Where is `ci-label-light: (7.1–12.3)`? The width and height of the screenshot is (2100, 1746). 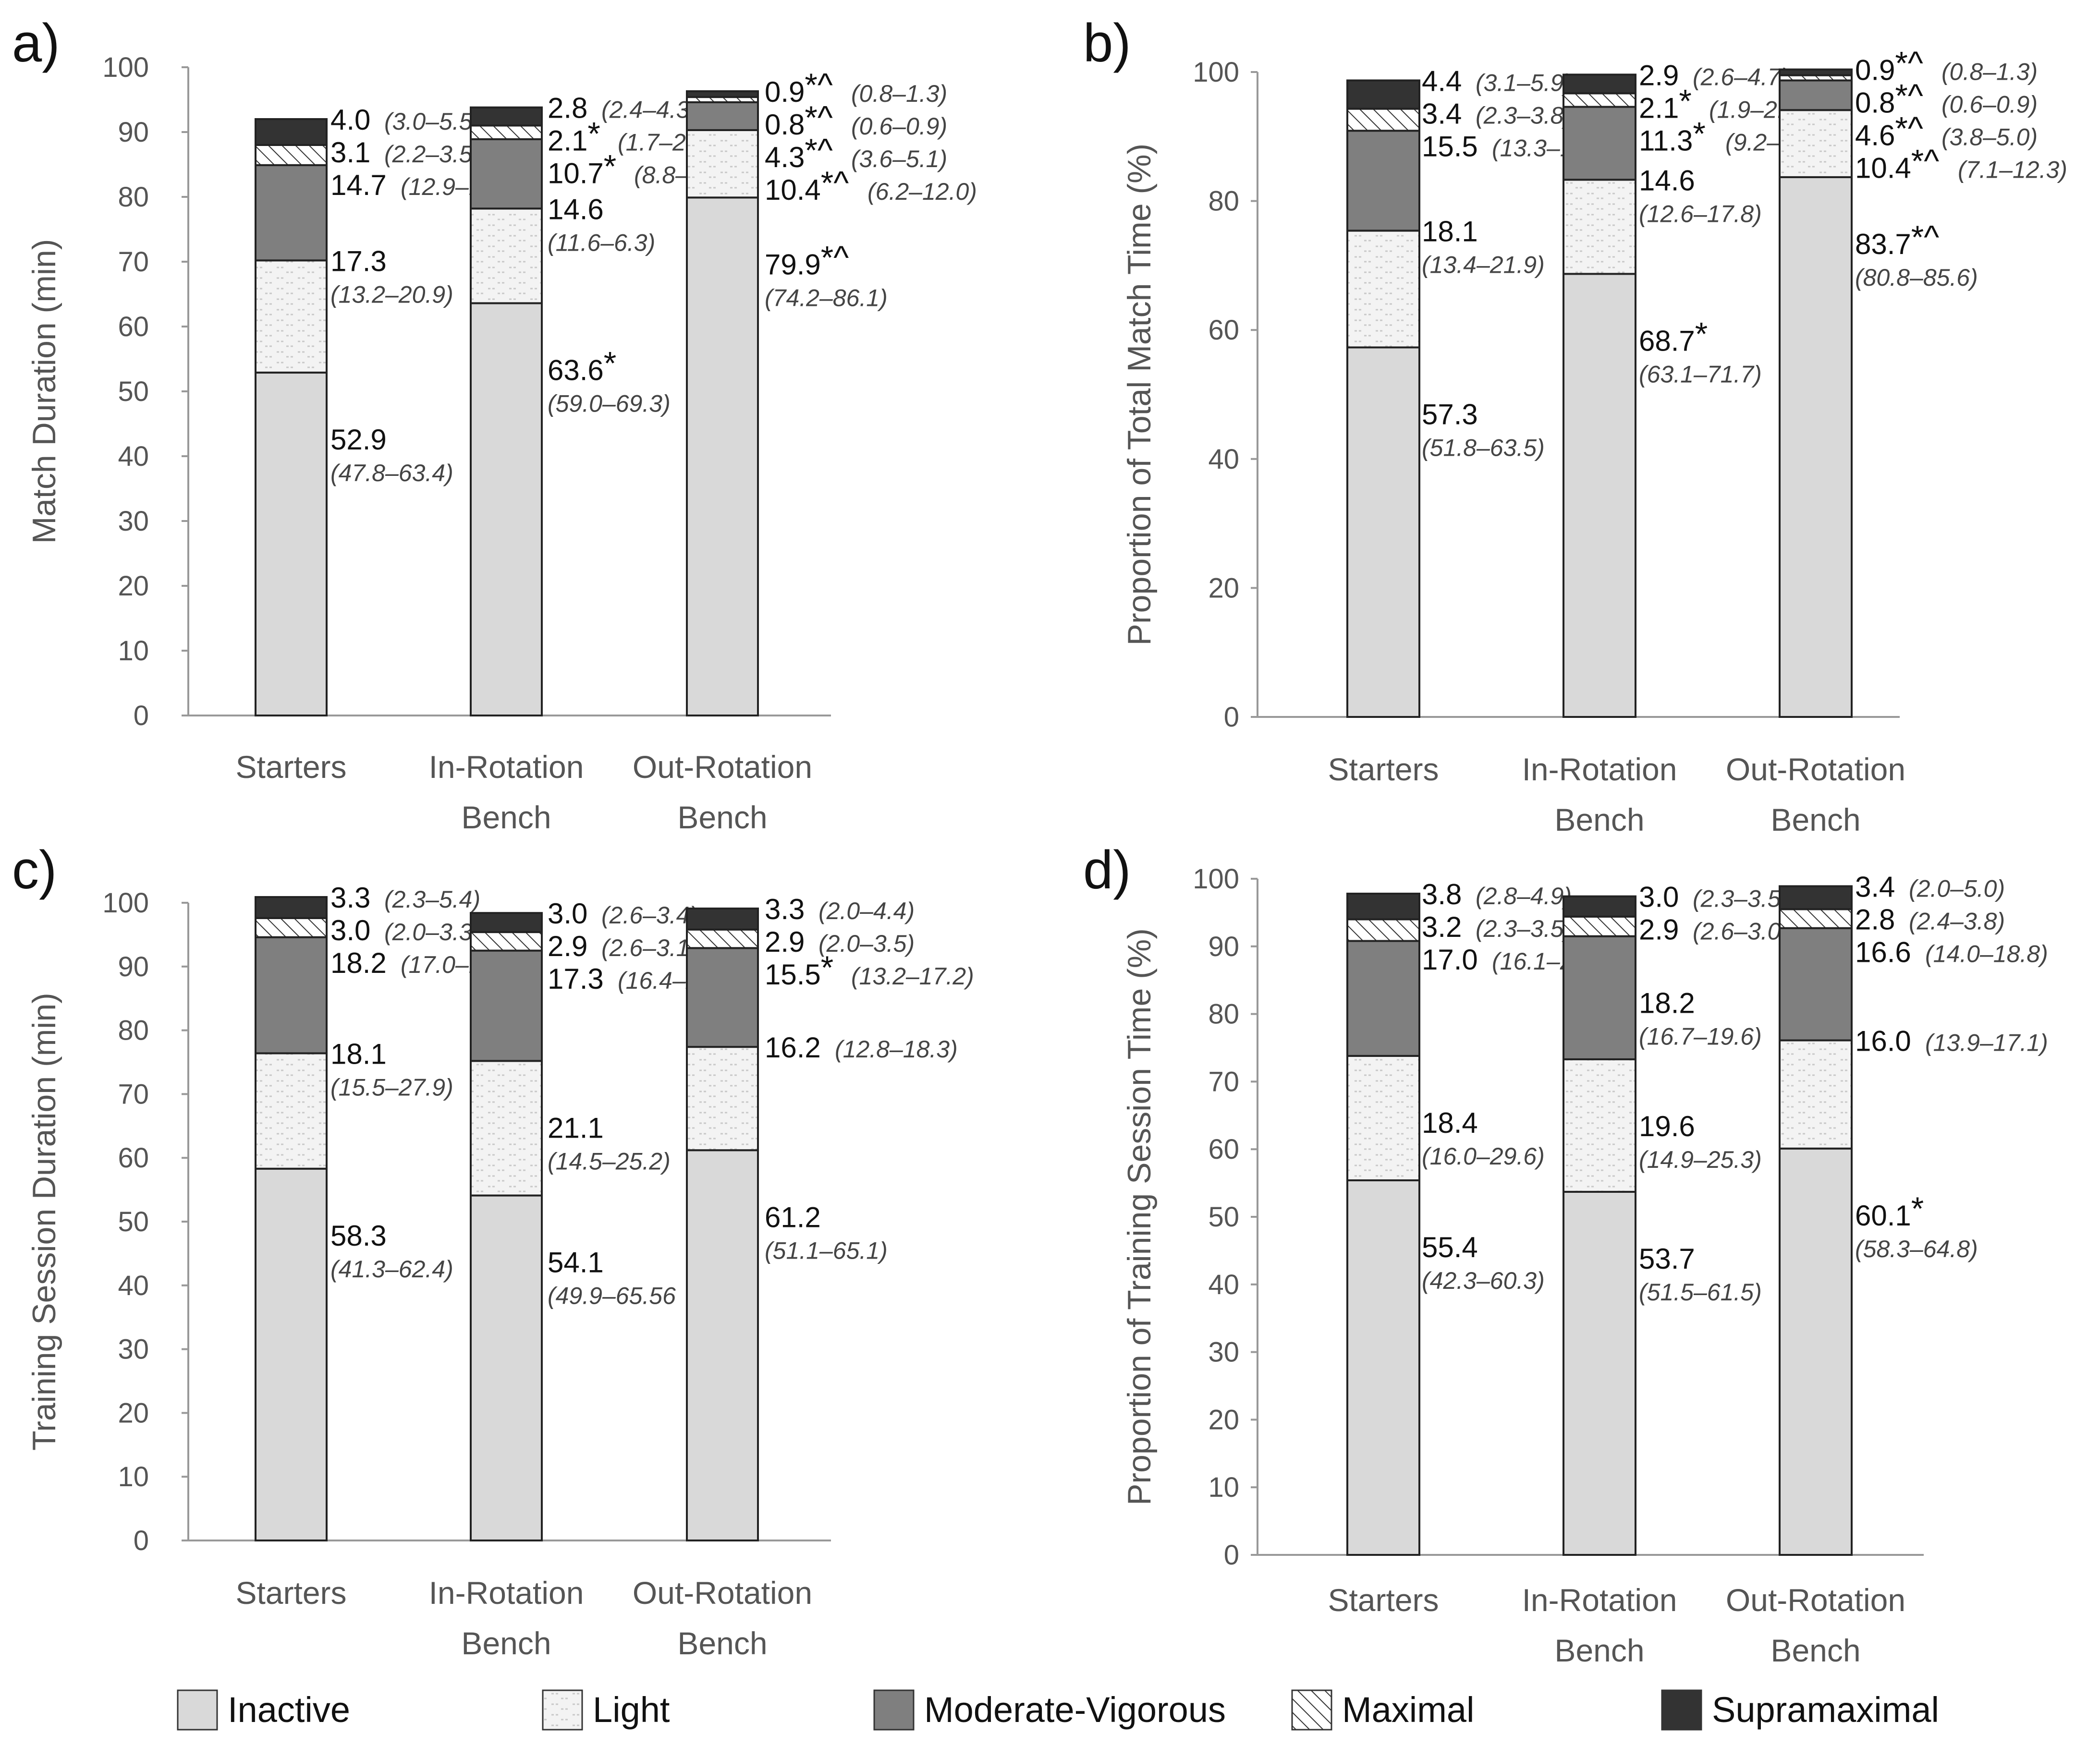
ci-label-light: (7.1–12.3) is located at coordinates (2012, 170).